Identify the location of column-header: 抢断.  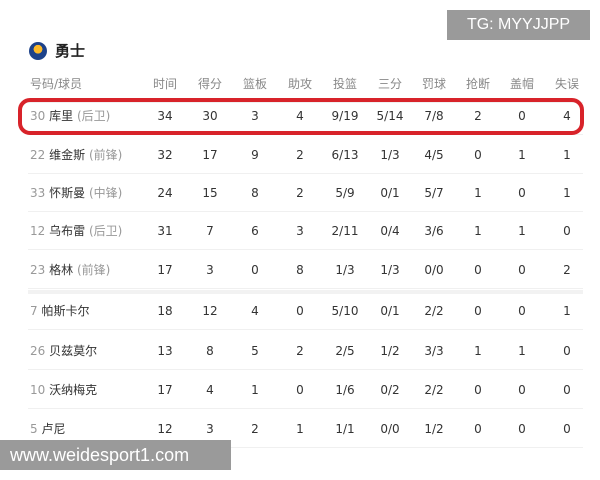
(478, 84).